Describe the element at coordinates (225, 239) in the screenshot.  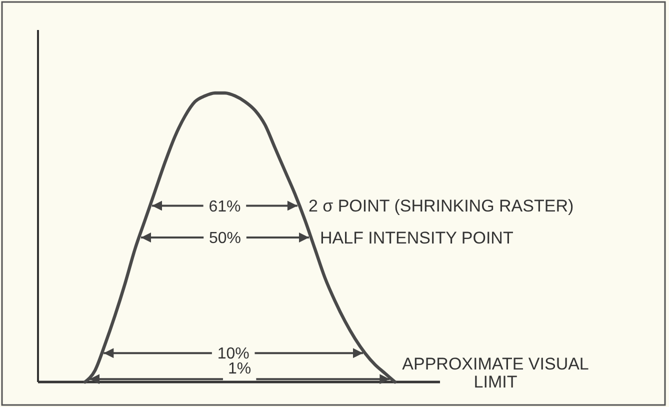
I see `ref-line-label: 50%` at that location.